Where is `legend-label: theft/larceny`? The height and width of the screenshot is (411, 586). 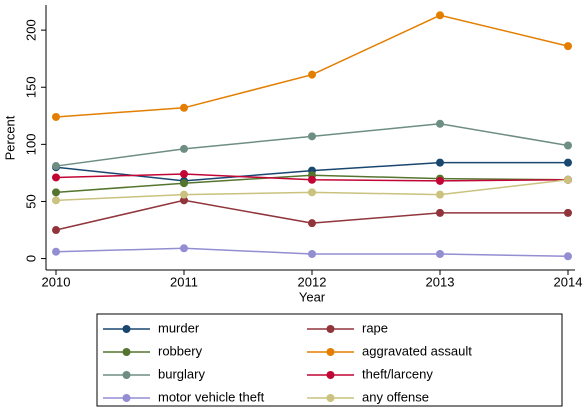
legend-label: theft/larceny is located at coordinates (397, 373).